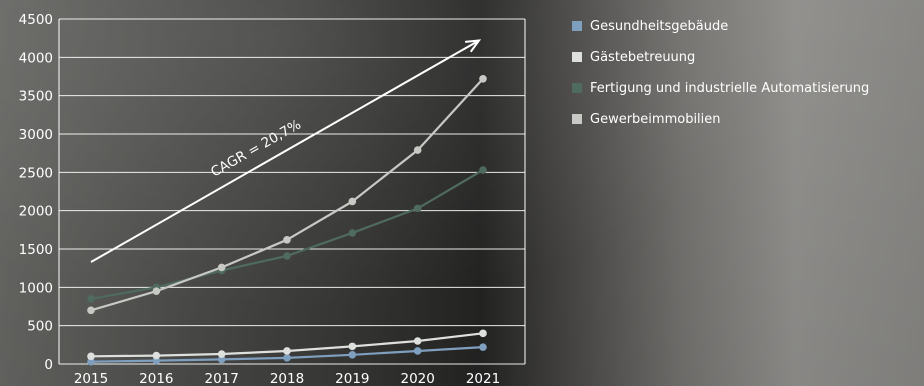 Image resolution: width=924 pixels, height=386 pixels. I want to click on y-tick-label: 4500, so click(36, 20).